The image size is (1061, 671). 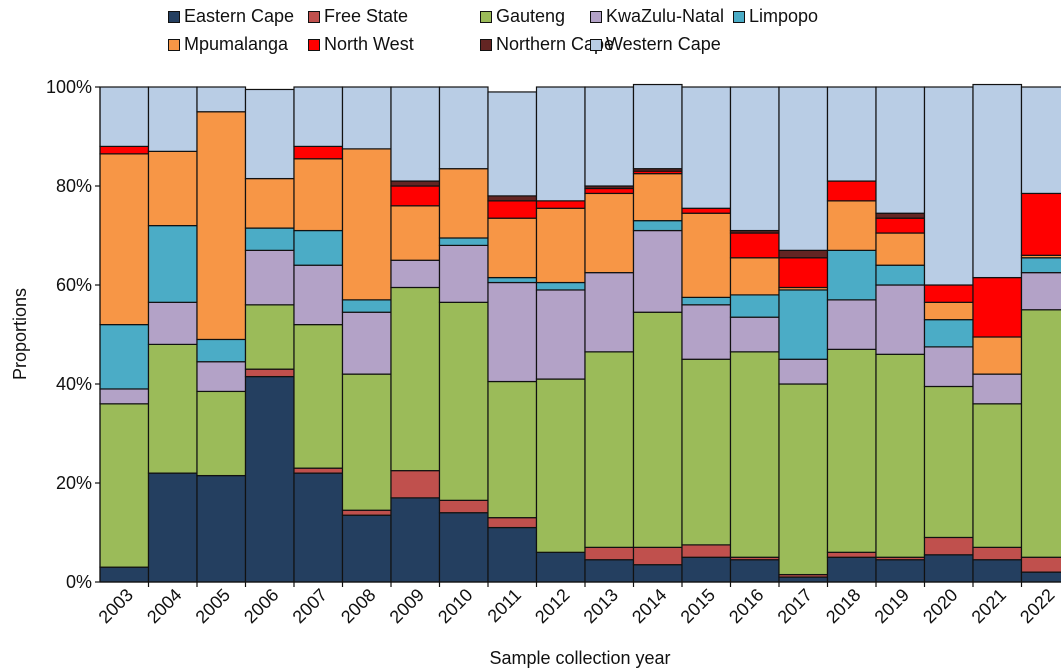 I want to click on bar-segment-western-cape-2007, so click(x=318, y=117).